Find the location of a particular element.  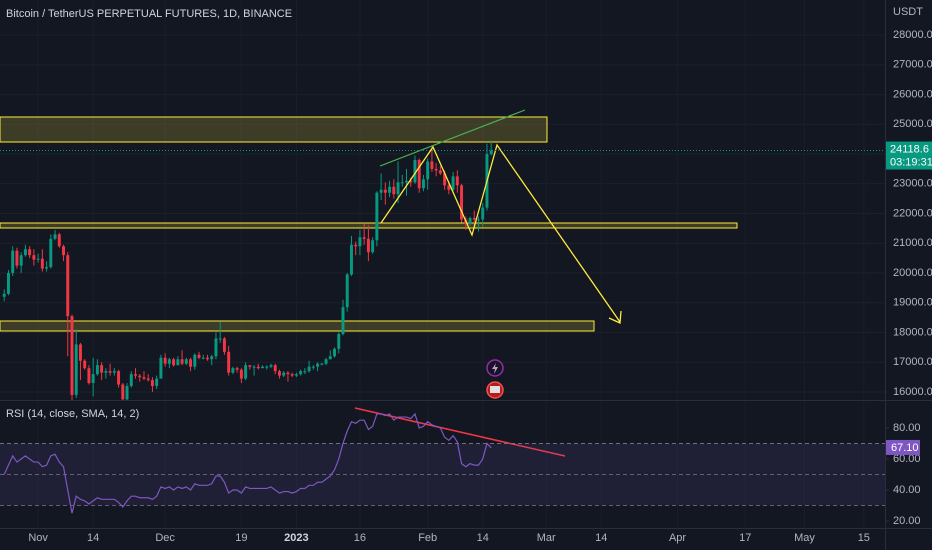

y-tick-label: 18000.0 is located at coordinates (912, 332).